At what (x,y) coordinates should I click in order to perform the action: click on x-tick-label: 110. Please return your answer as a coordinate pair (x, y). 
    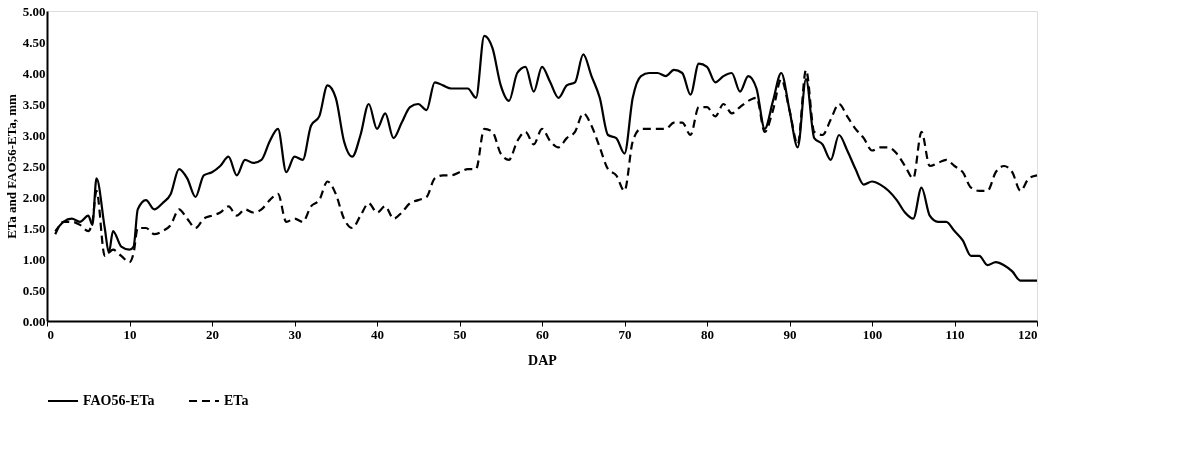
    Looking at the image, I should click on (955, 334).